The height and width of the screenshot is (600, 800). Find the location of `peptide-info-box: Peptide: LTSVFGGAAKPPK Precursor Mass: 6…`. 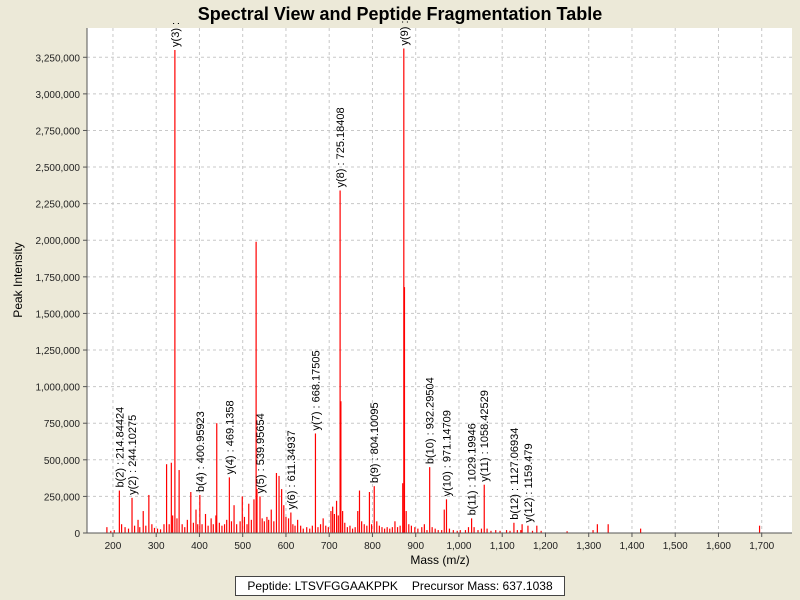

peptide-info-box: Peptide: LTSVFGGAAKPPK Precursor Mass: 6… is located at coordinates (400, 586).